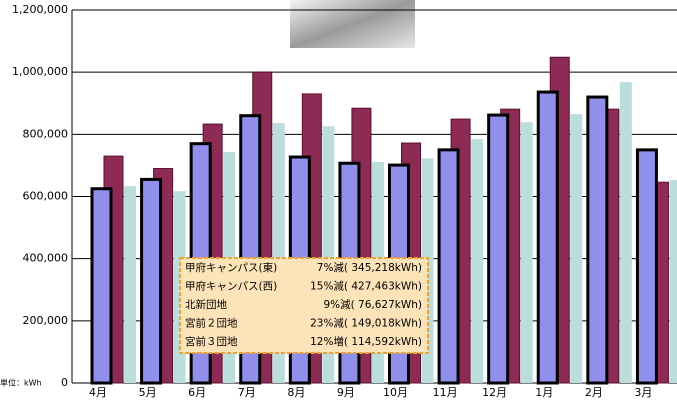 The image size is (677, 400). I want to click on y-tick-label: 400,000, so click(46, 258).